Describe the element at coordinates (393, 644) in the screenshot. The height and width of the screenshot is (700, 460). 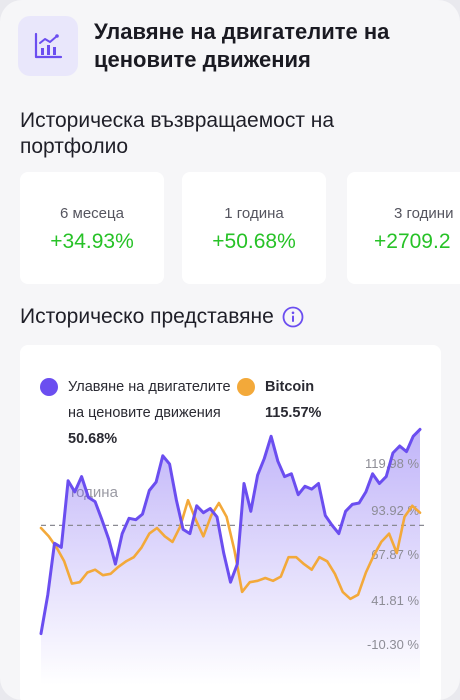
I see `y-tick-label: -10.30 %` at that location.